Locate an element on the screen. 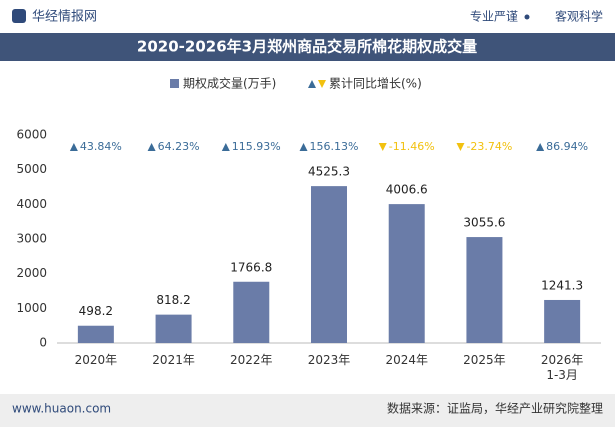 This screenshot has width=615, height=427. growth-label: 64.23% is located at coordinates (179, 146).